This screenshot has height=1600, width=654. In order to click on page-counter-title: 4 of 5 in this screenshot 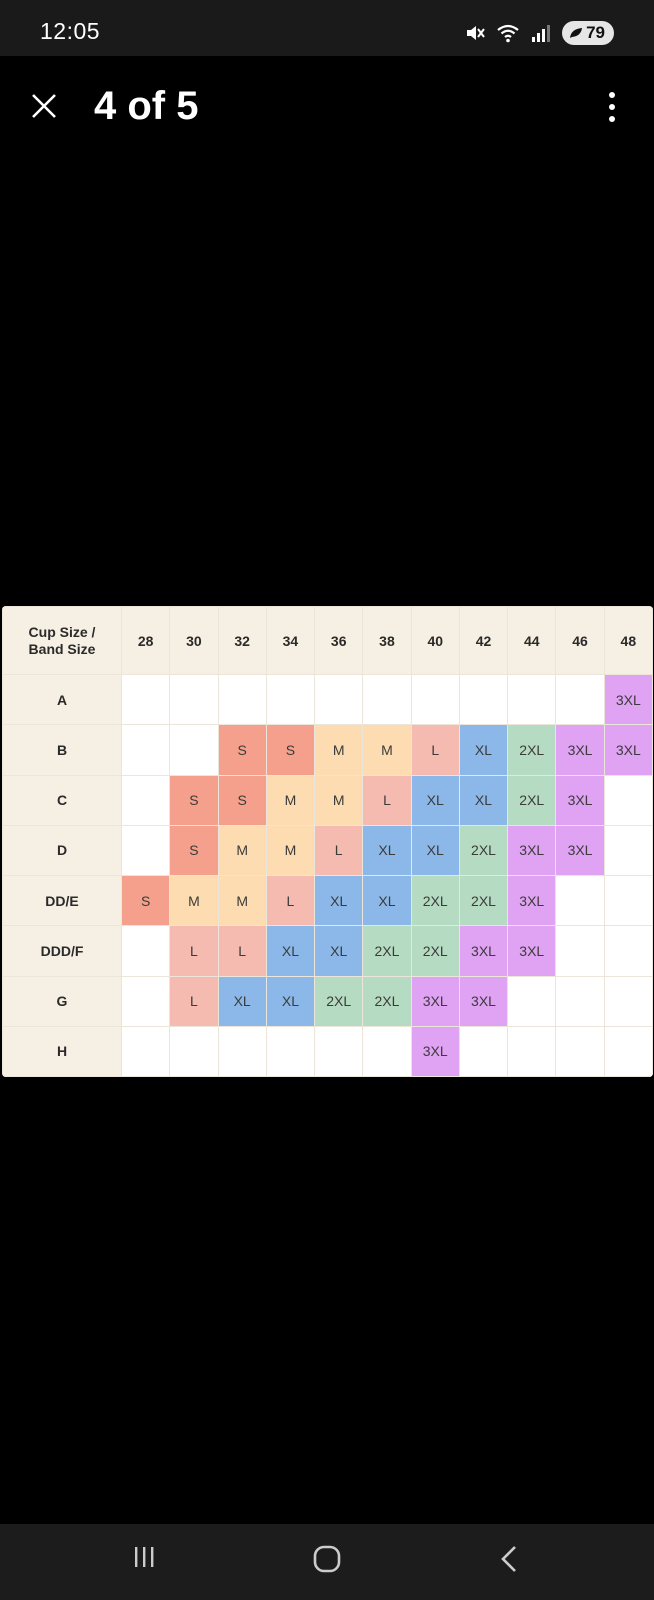, I will do `click(146, 106)`.